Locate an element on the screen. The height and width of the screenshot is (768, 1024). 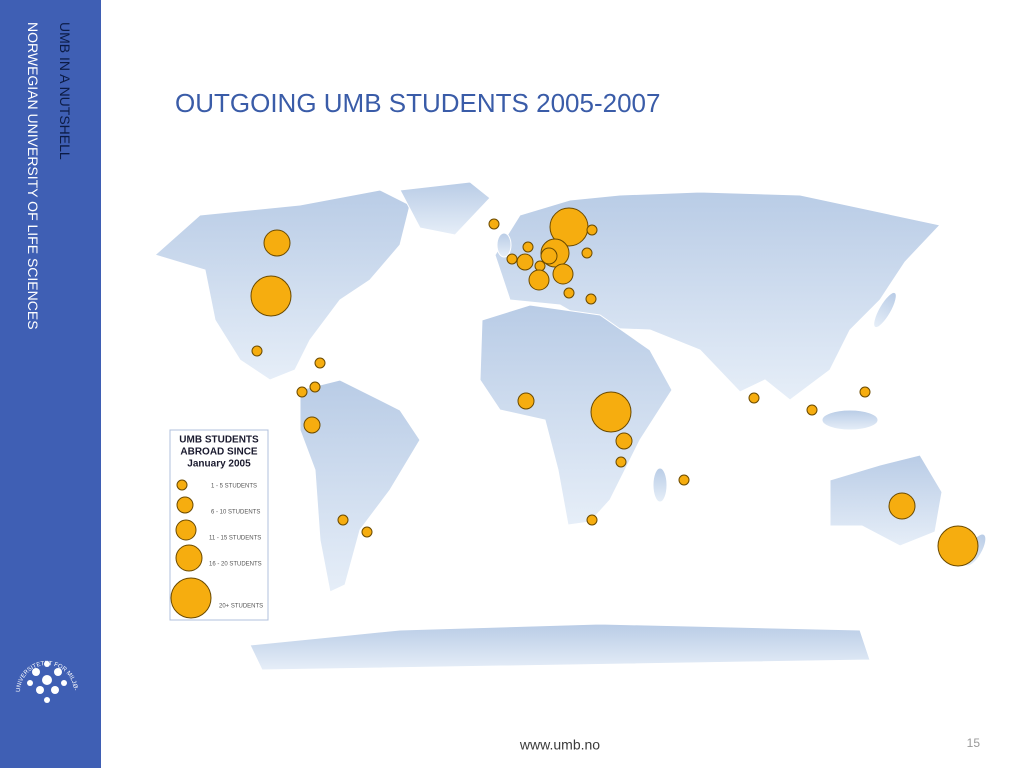
legend-item: 20+ STUDENTS is located at coordinates (241, 607).